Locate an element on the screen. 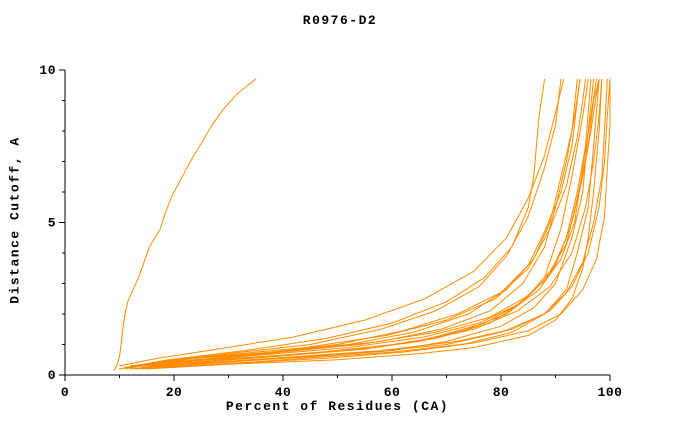 Image resolution: width=680 pixels, height=440 pixels. series-line is located at coordinates (185, 224).